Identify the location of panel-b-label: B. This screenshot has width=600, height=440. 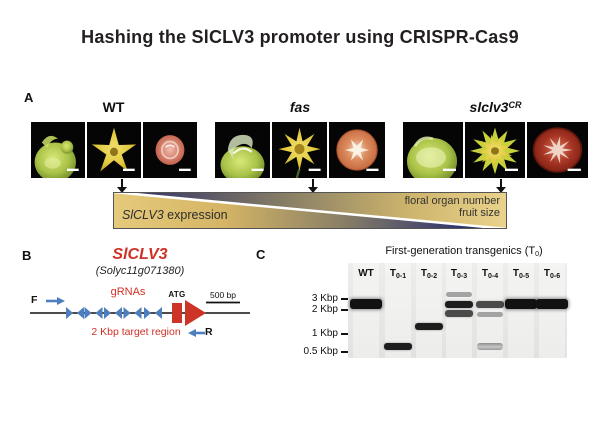
(27, 255).